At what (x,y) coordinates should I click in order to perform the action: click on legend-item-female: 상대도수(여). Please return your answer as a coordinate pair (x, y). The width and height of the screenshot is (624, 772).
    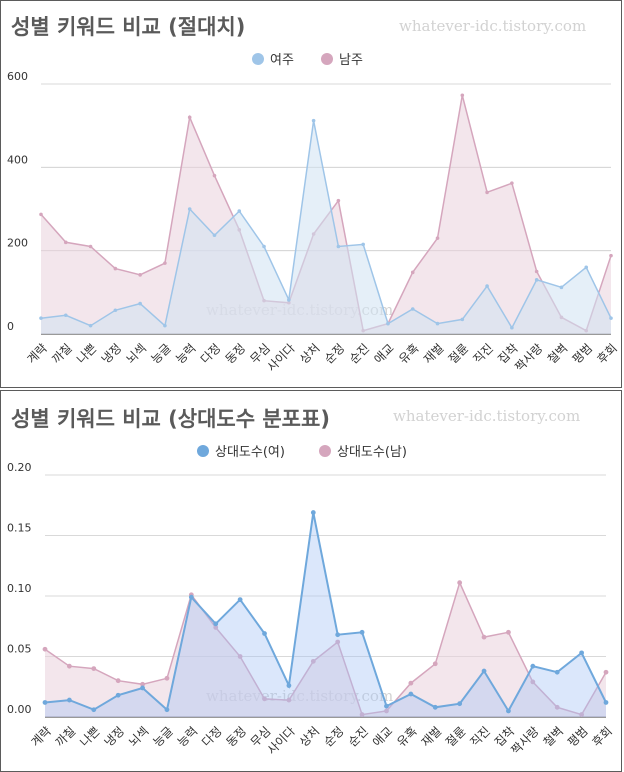
    Looking at the image, I should click on (241, 450).